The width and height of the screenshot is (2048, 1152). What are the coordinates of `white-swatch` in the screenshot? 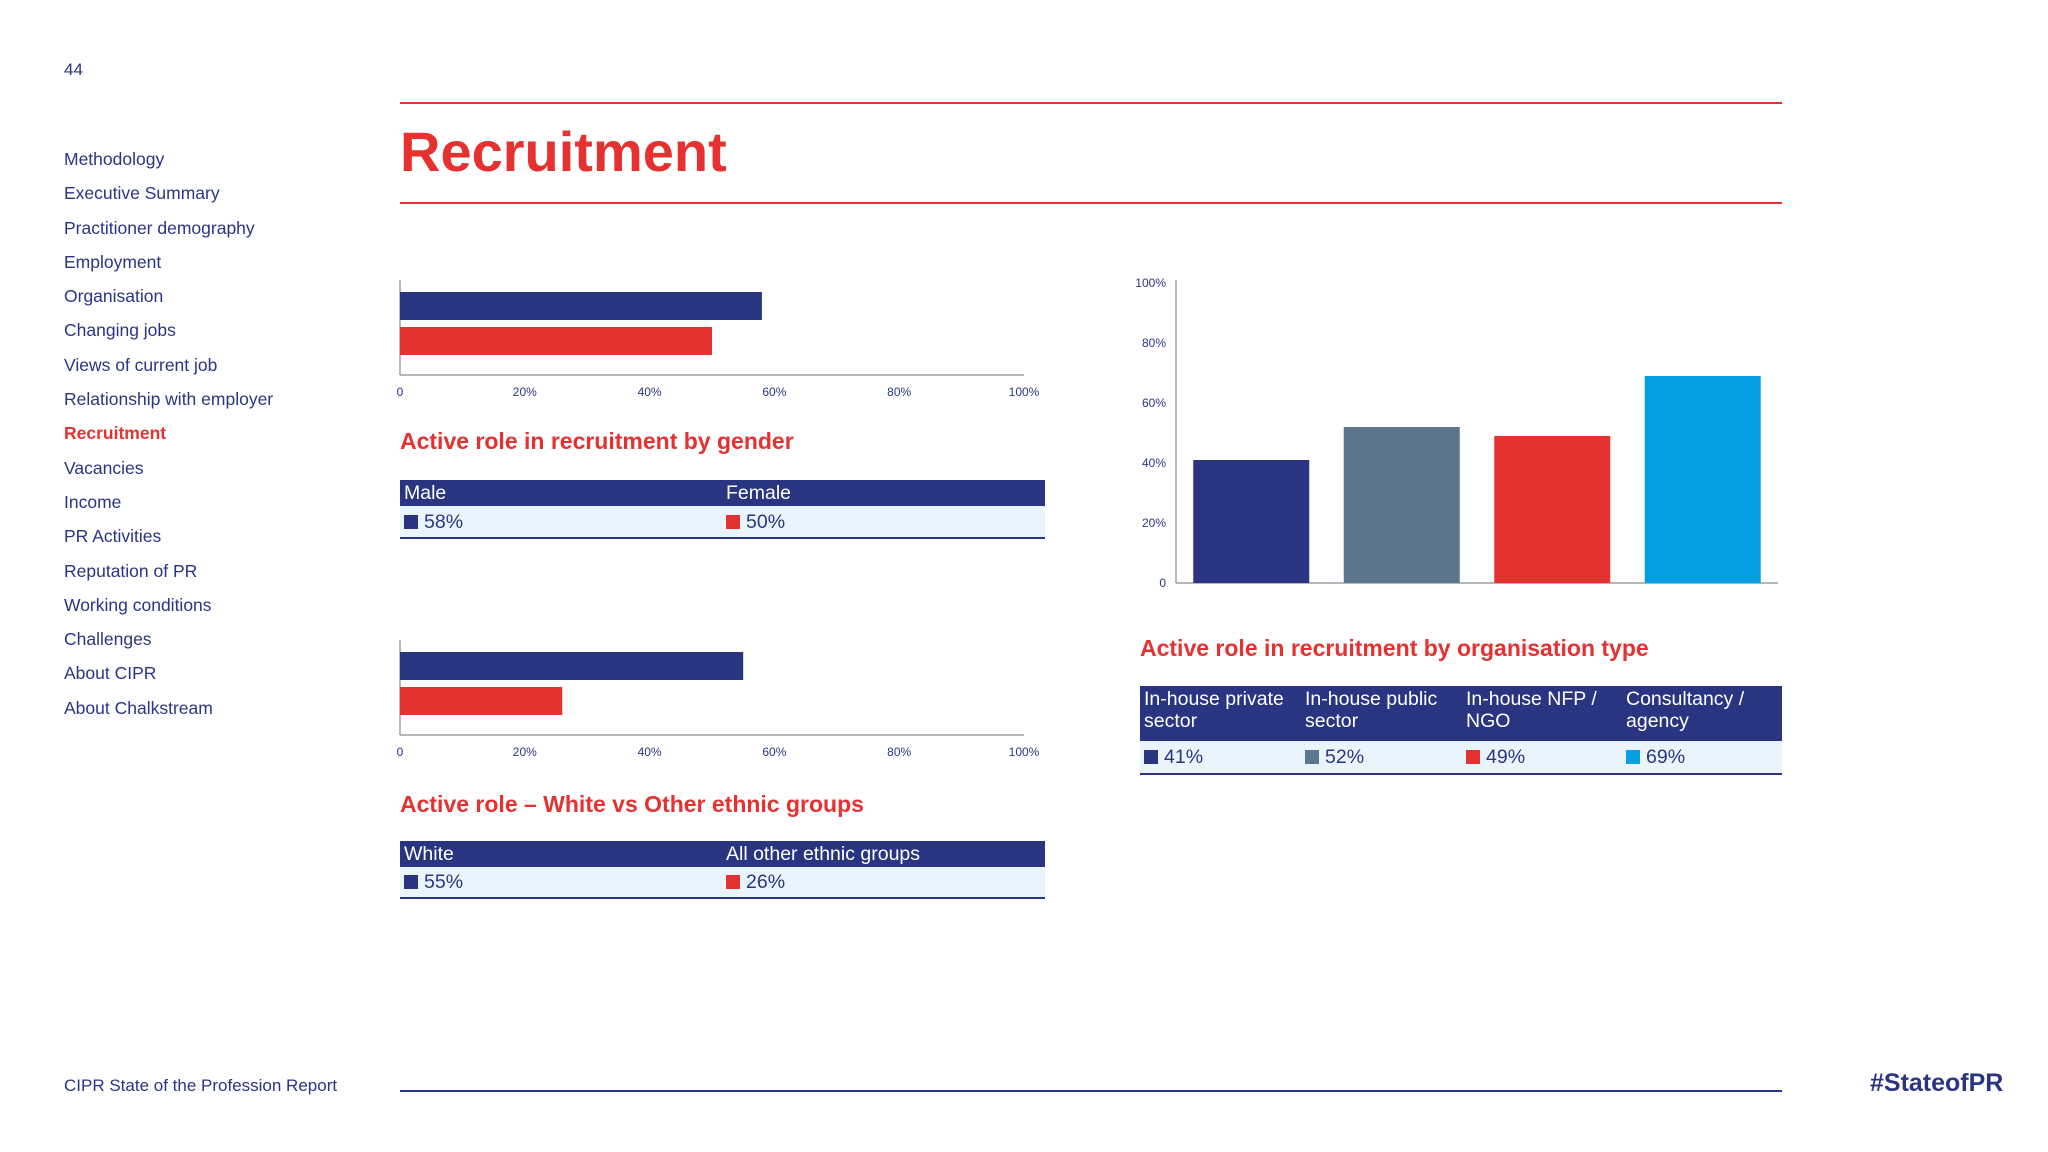 It's located at (411, 882).